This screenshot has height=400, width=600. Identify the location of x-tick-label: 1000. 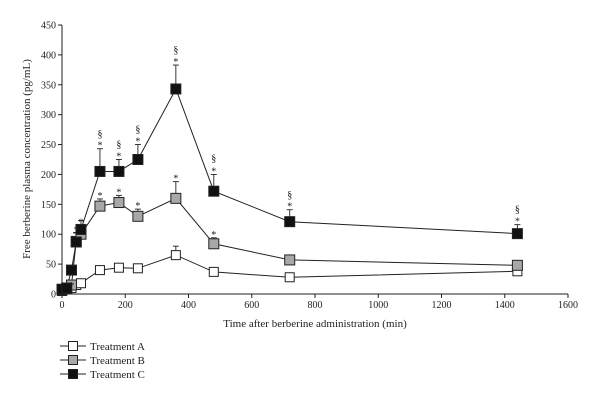
(378, 305).